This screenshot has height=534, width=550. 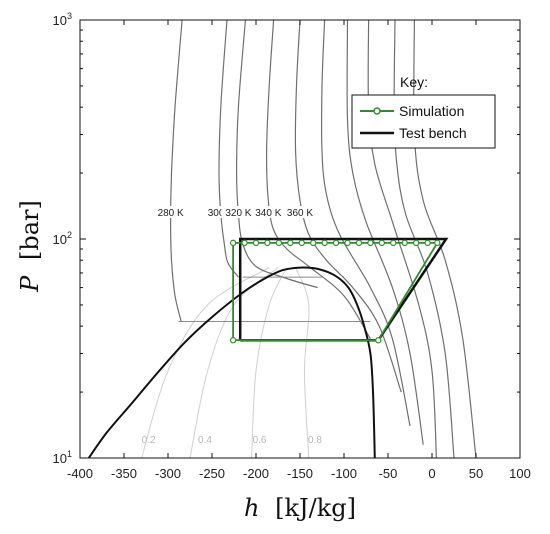 I want to click on cycles-layer, so click(x=339, y=290).